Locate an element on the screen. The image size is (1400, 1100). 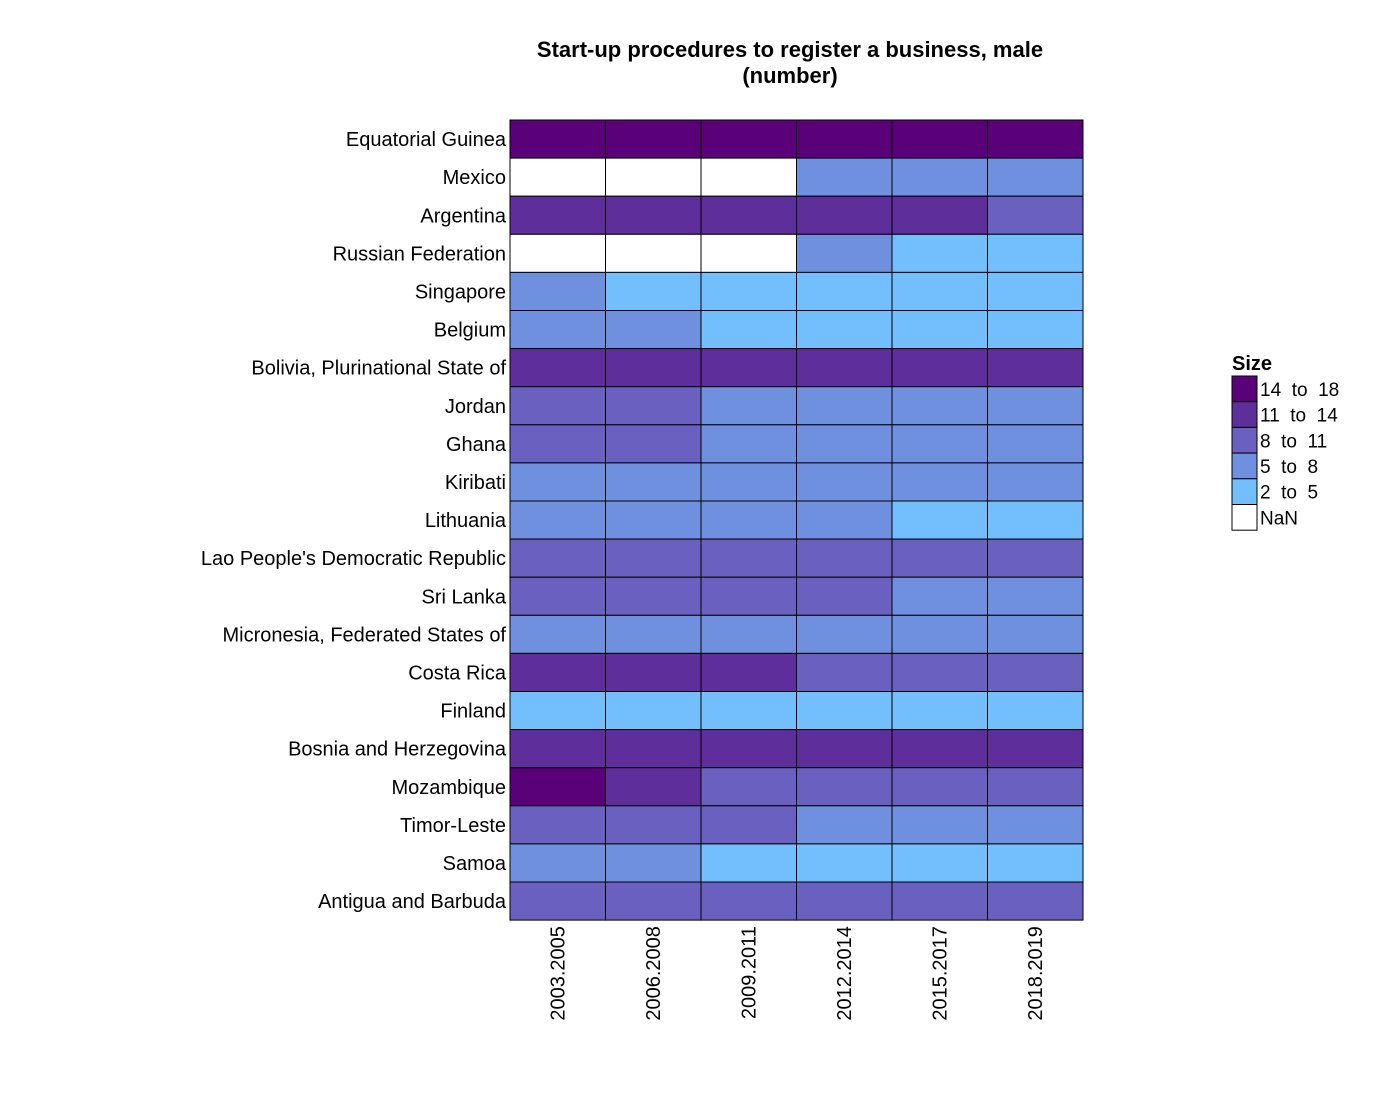
row-label: Mozambique is located at coordinates (448, 788).